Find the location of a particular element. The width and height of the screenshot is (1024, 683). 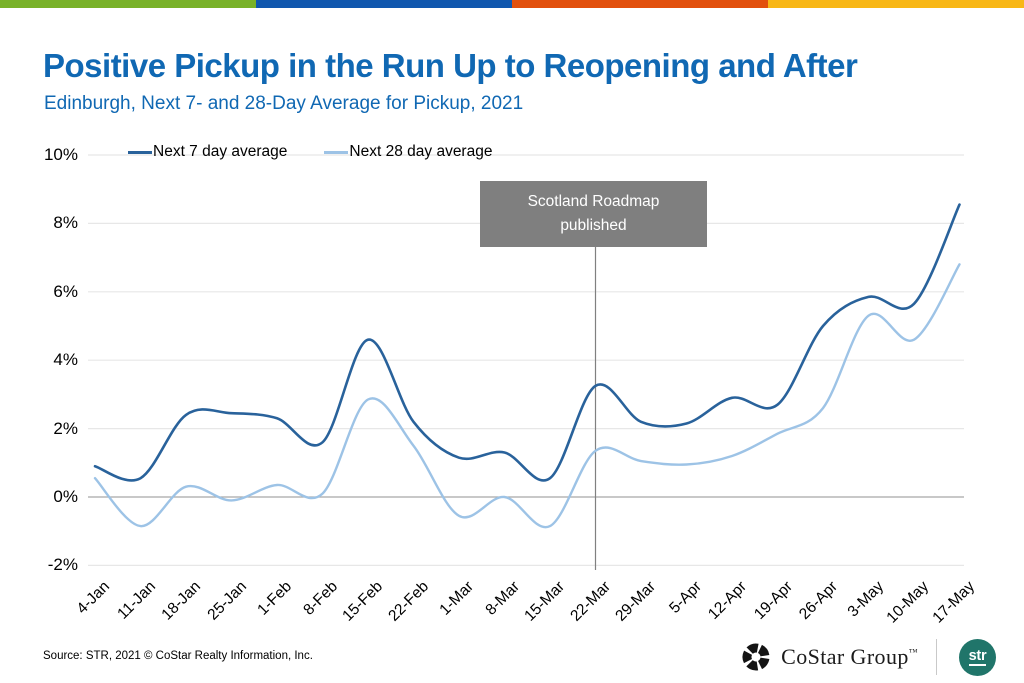

chart-legend: Next 7 day average Next 28 day average is located at coordinates (310, 152).